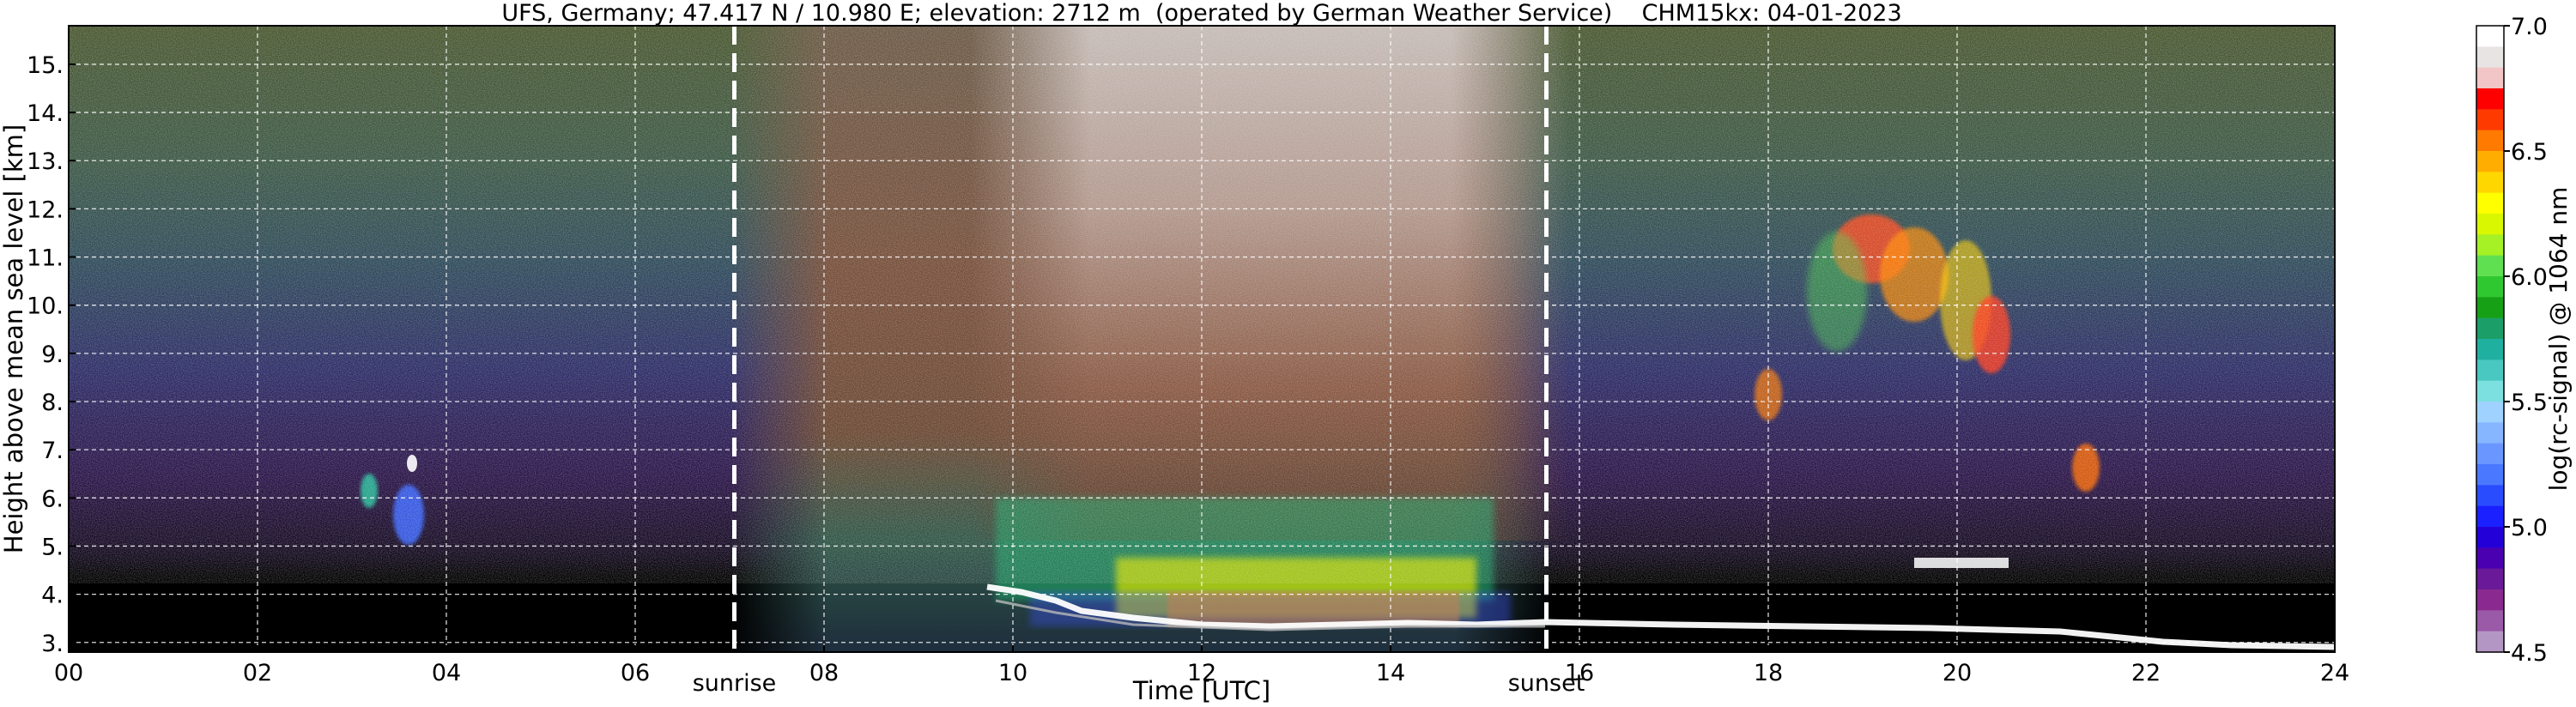 This screenshot has width=2576, height=707. Describe the element at coordinates (14, 338) in the screenshot. I see `y-axis-label: Height above mean sea level [km]` at that location.